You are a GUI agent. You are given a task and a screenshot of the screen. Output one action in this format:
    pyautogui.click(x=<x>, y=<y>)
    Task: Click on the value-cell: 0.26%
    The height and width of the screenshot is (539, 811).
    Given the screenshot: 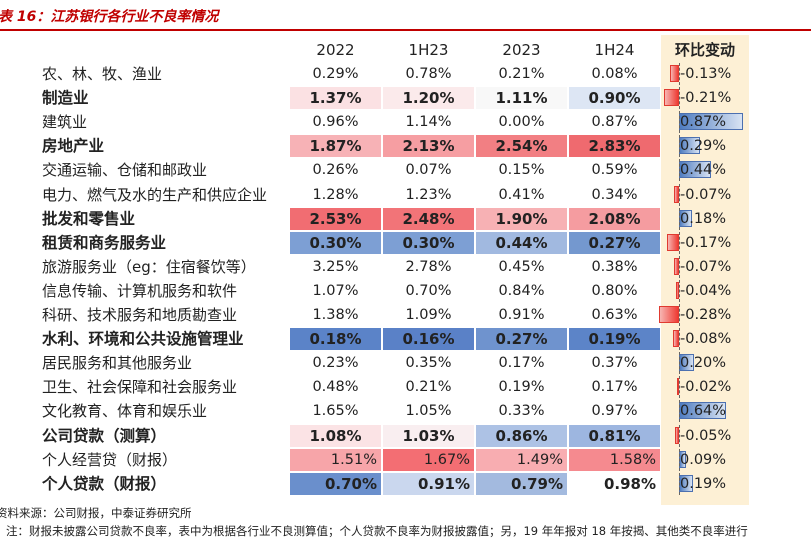 What is the action you would take?
    pyautogui.click(x=335, y=170)
    